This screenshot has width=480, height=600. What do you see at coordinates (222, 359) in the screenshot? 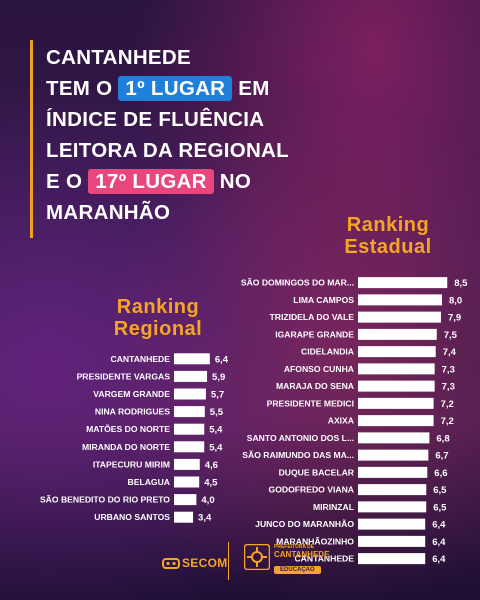
I see `value-label-regional: 6,4` at bounding box center [222, 359].